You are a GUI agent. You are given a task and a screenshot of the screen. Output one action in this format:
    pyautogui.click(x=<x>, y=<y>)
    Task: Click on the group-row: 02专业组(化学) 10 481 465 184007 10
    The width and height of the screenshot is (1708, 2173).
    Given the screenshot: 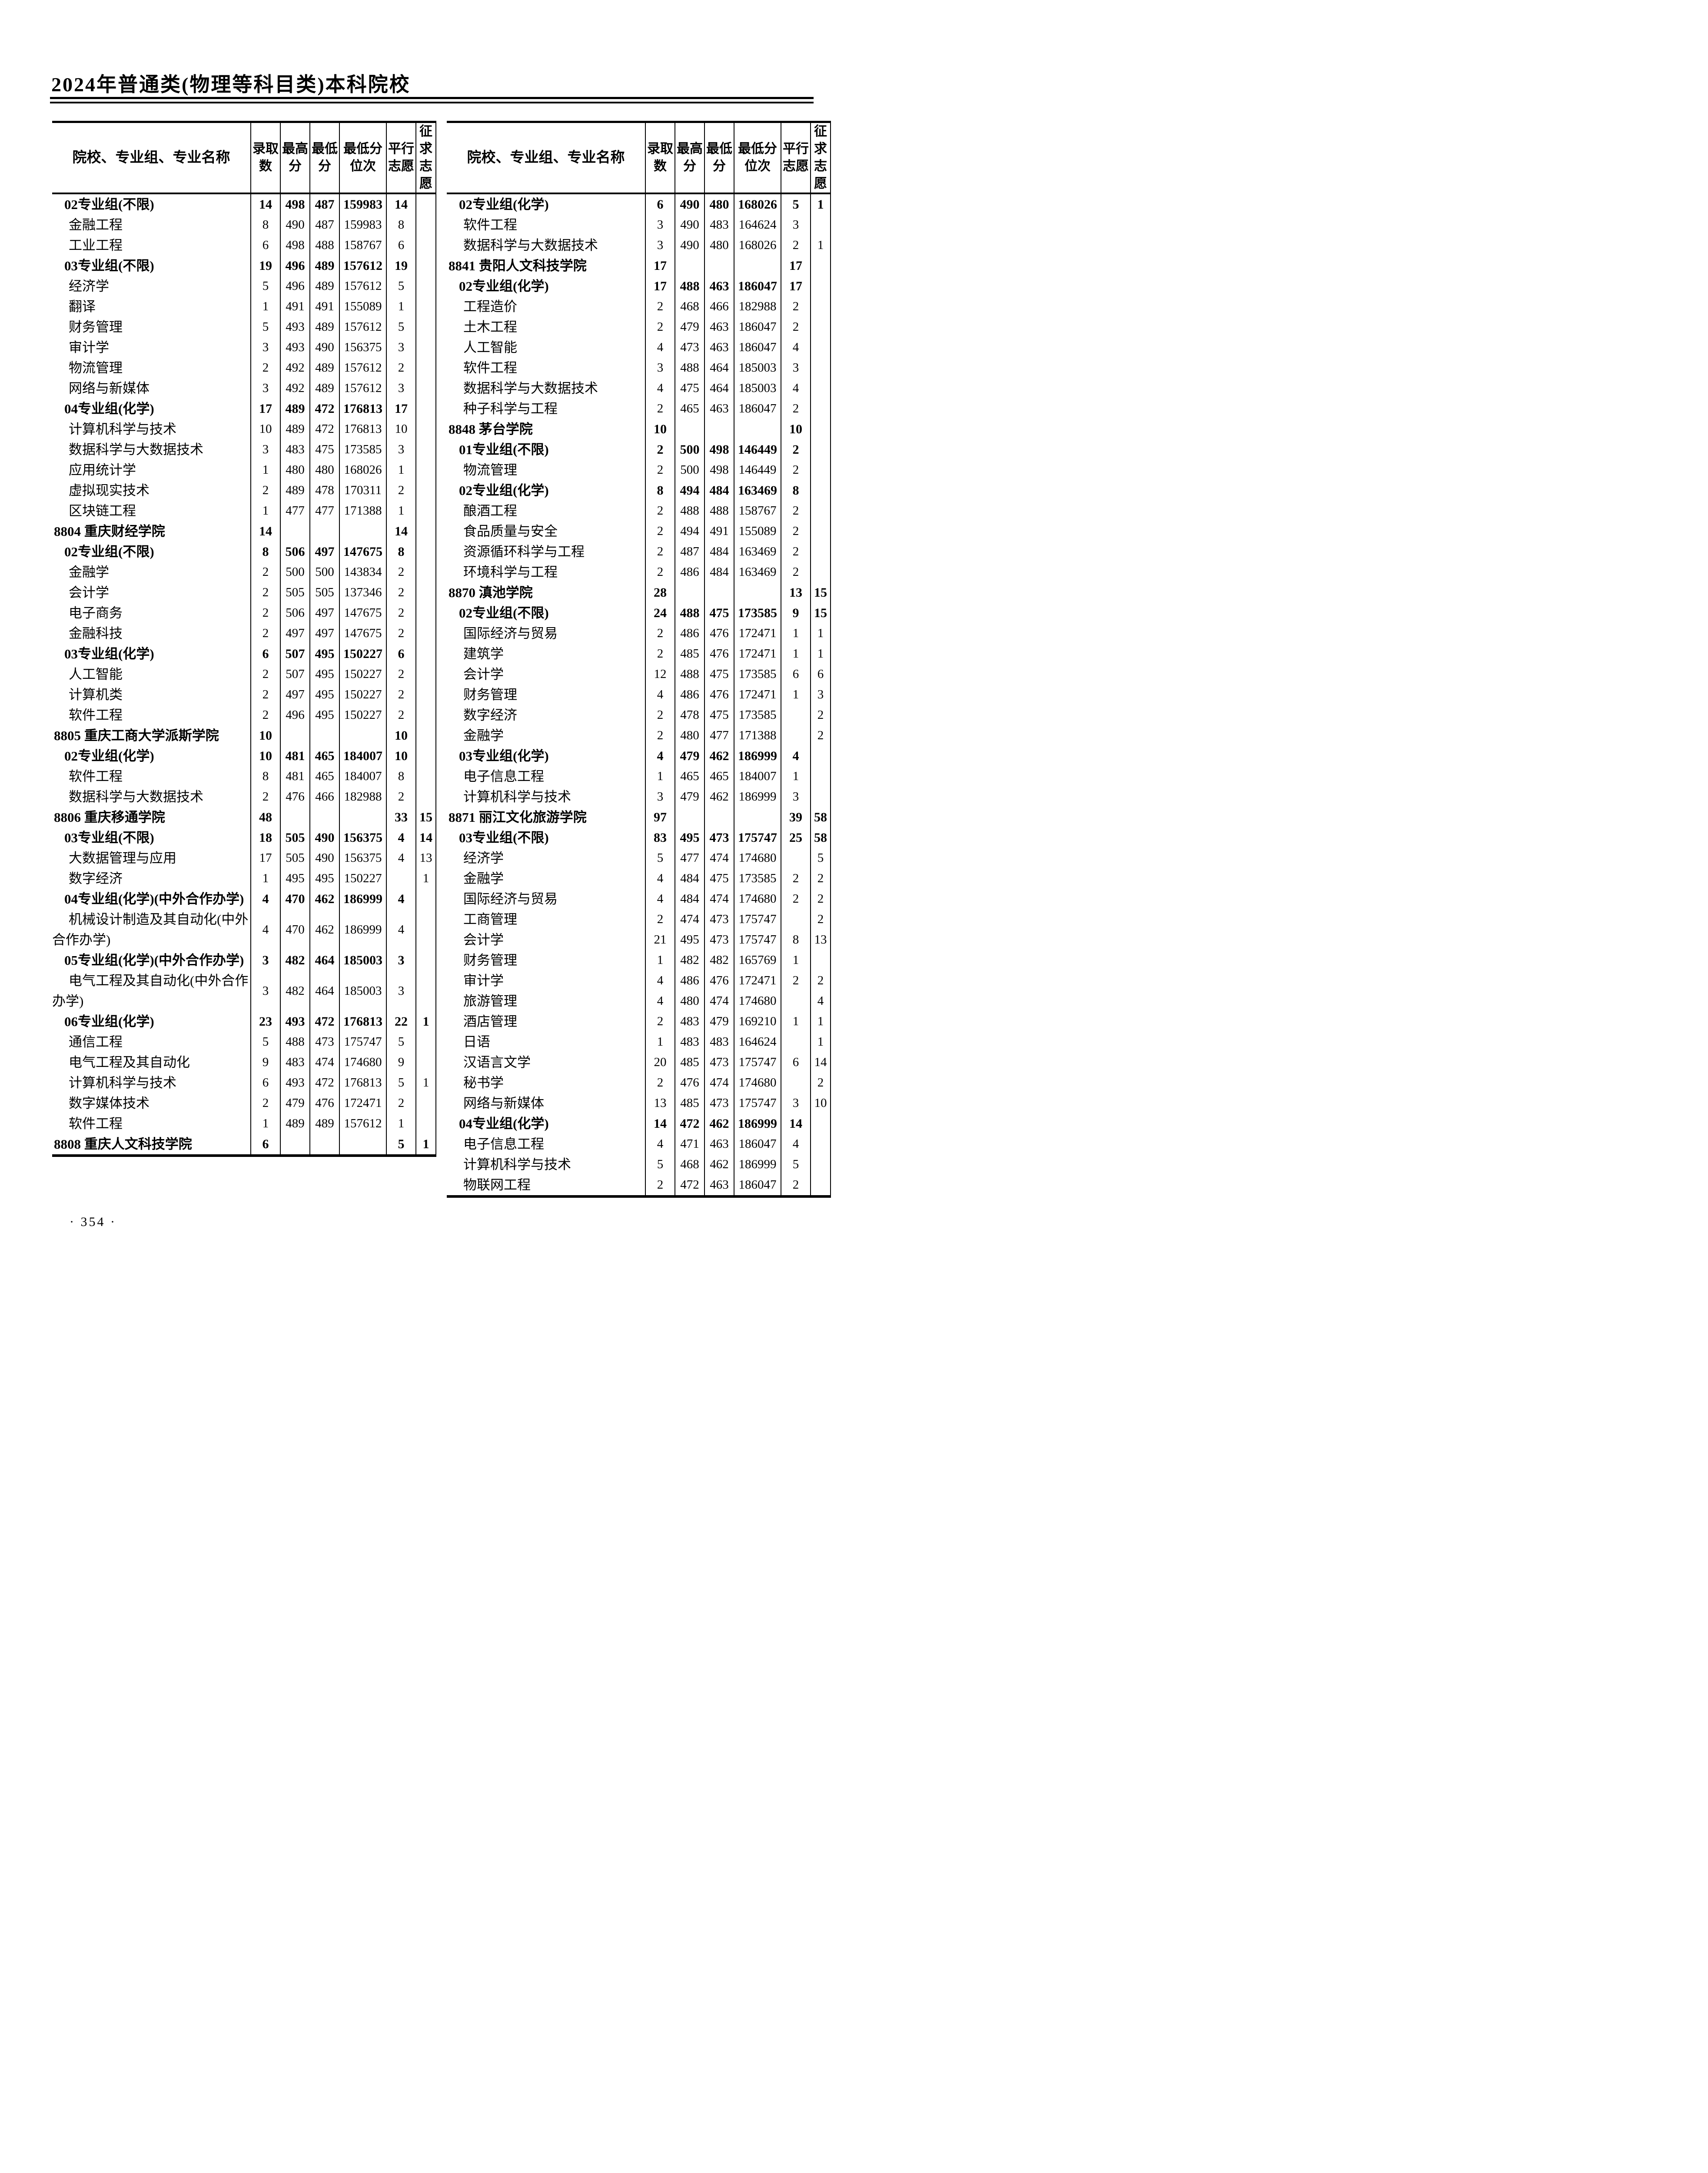 What is the action you would take?
    pyautogui.click(x=244, y=756)
    